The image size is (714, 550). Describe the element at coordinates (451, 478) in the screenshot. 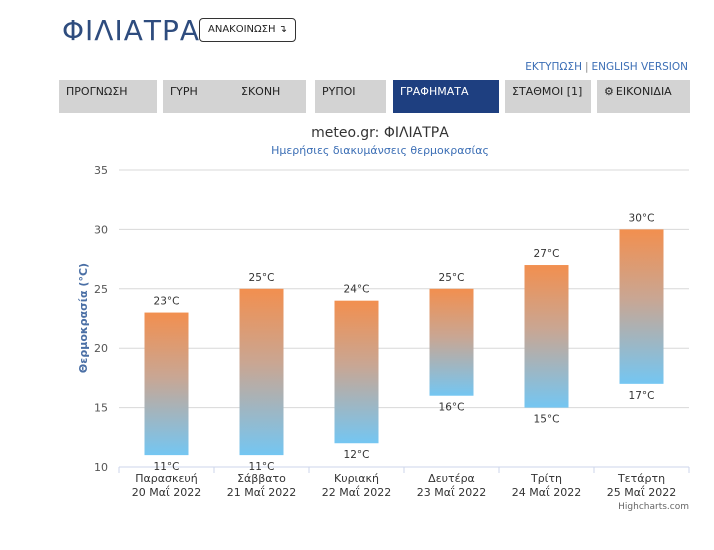

I see `x-tick-day-label: Δευτέρα` at that location.